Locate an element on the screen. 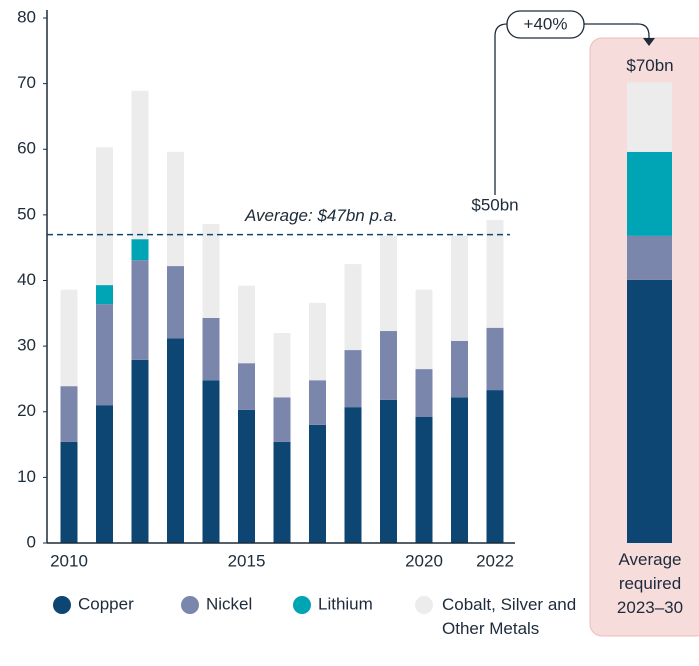 The height and width of the screenshot is (666, 699). change-label: +40% is located at coordinates (546, 23).